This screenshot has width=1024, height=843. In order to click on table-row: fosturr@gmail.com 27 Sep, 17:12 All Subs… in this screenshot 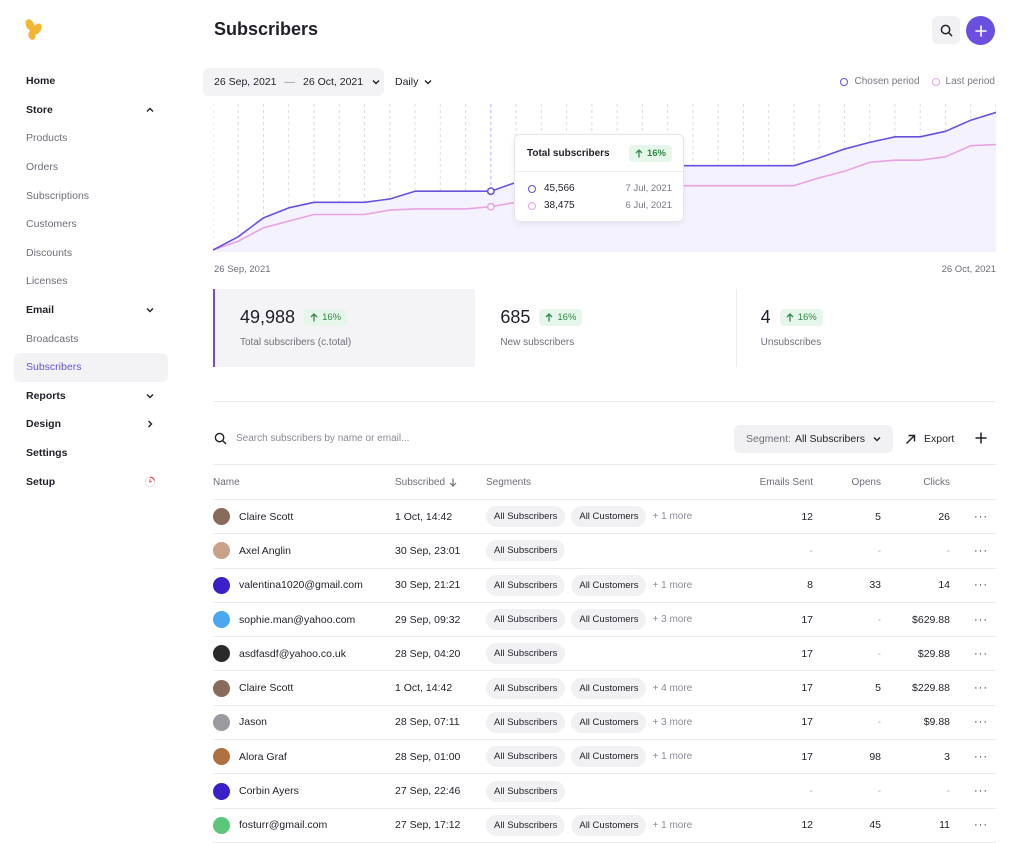, I will do `click(604, 826)`.